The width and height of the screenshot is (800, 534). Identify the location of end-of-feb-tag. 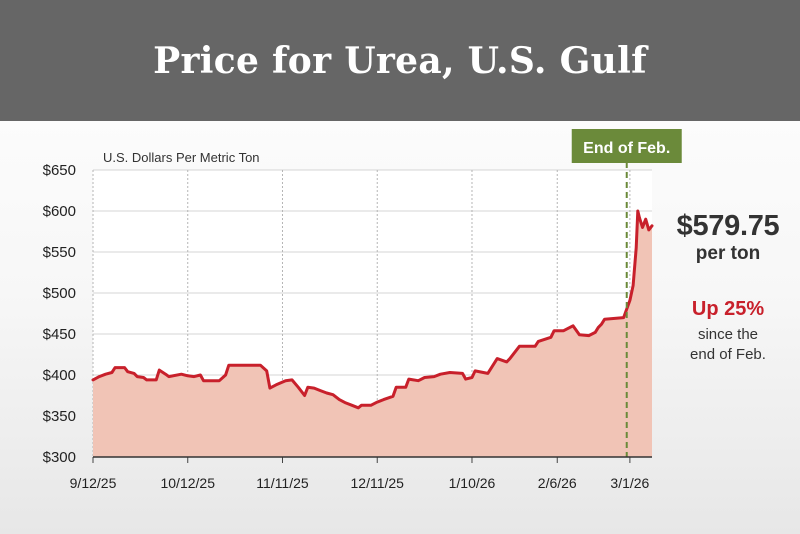
(626, 146).